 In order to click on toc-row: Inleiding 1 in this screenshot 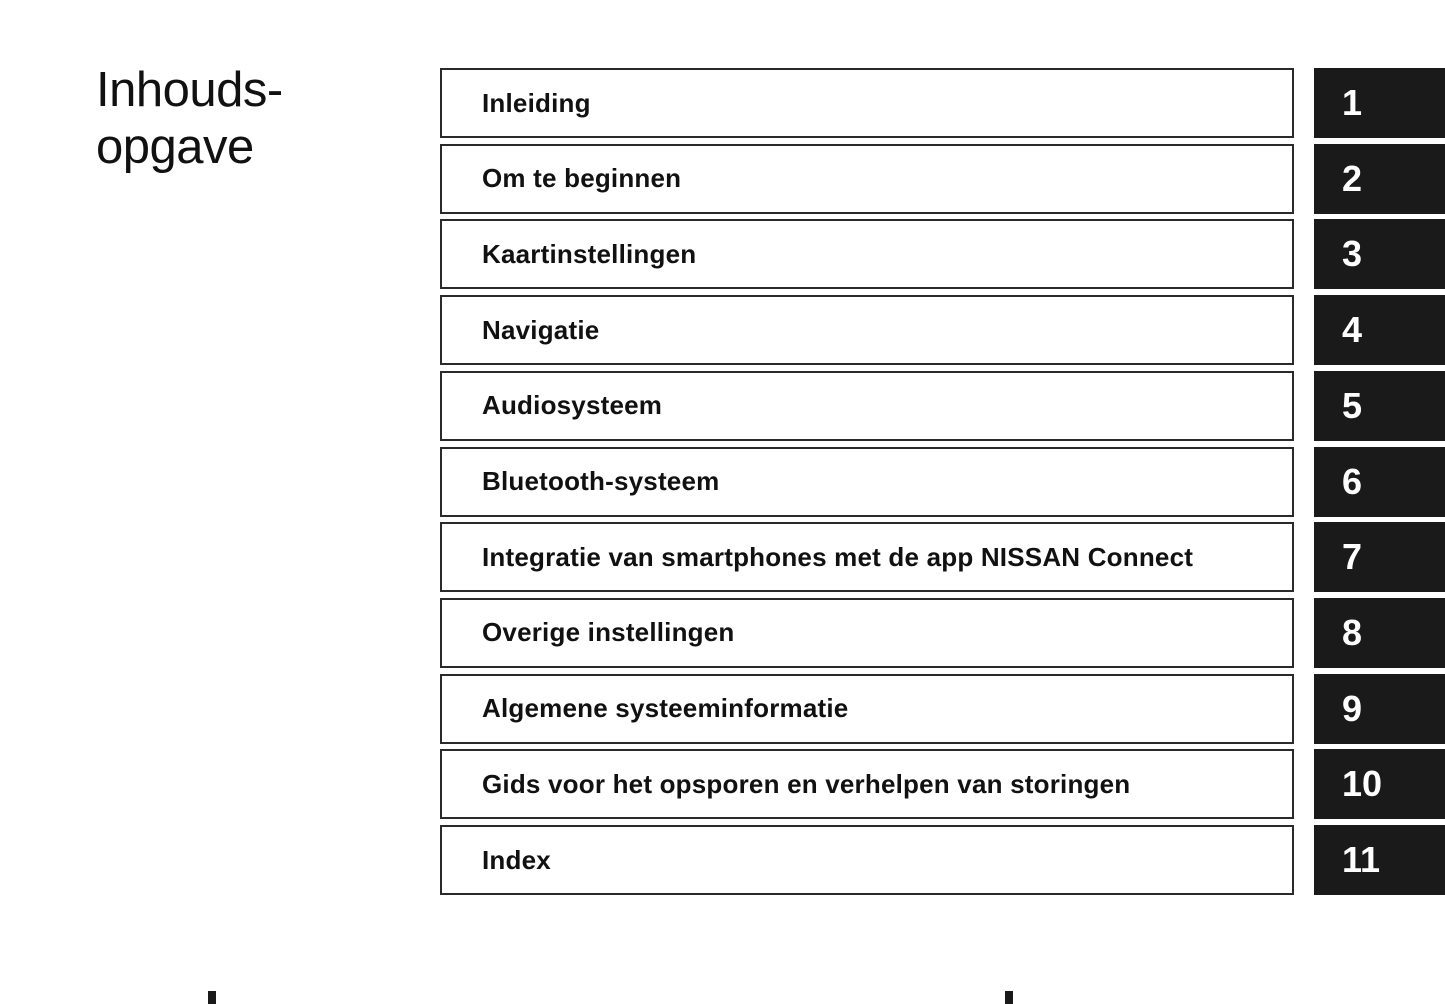, I will do `click(942, 103)`.